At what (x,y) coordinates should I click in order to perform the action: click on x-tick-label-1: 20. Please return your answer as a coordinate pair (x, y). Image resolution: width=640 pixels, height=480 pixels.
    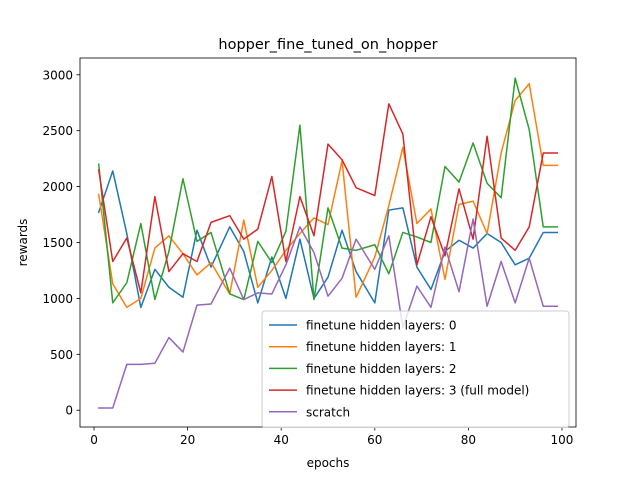
    Looking at the image, I should click on (187, 440).